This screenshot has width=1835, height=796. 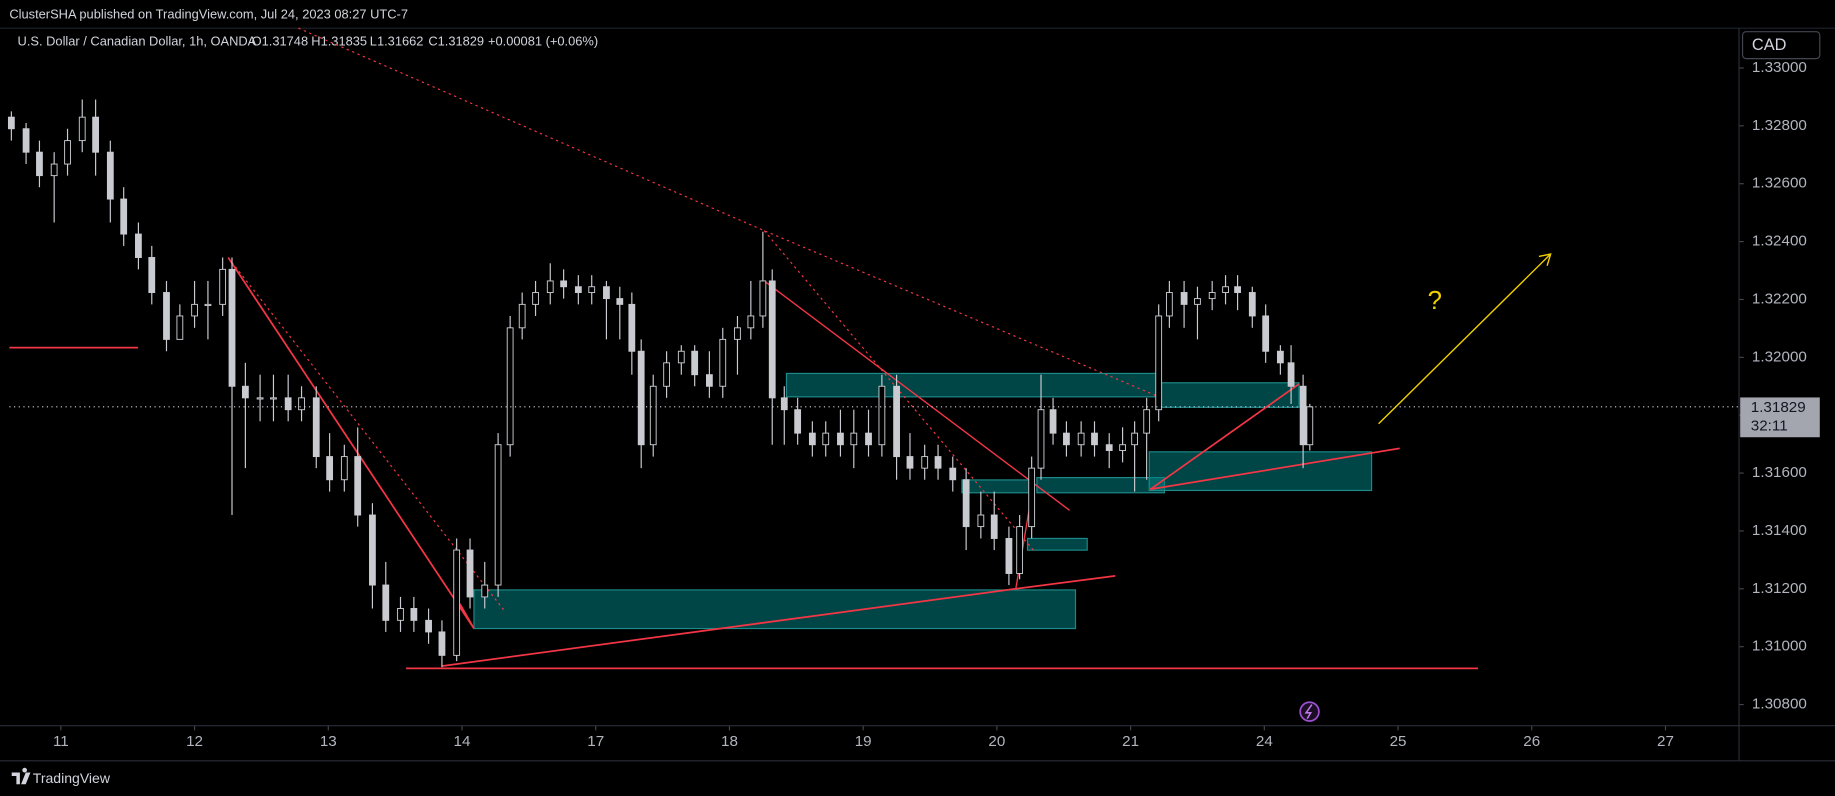 I want to click on currency-box, so click(x=1781, y=45).